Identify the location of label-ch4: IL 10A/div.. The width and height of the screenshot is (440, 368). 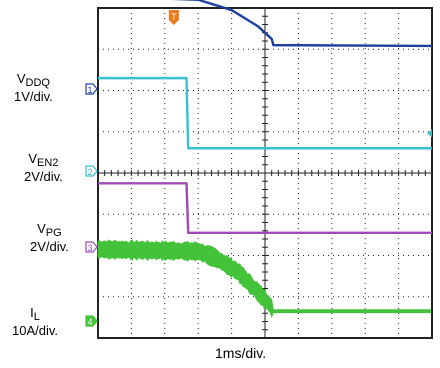
(35, 322).